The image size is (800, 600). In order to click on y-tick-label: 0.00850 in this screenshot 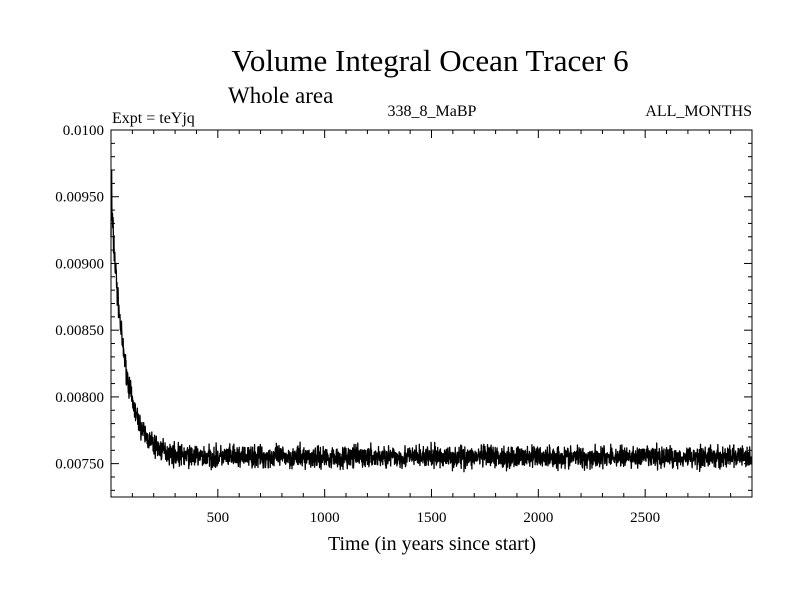, I will do `click(79, 331)`.